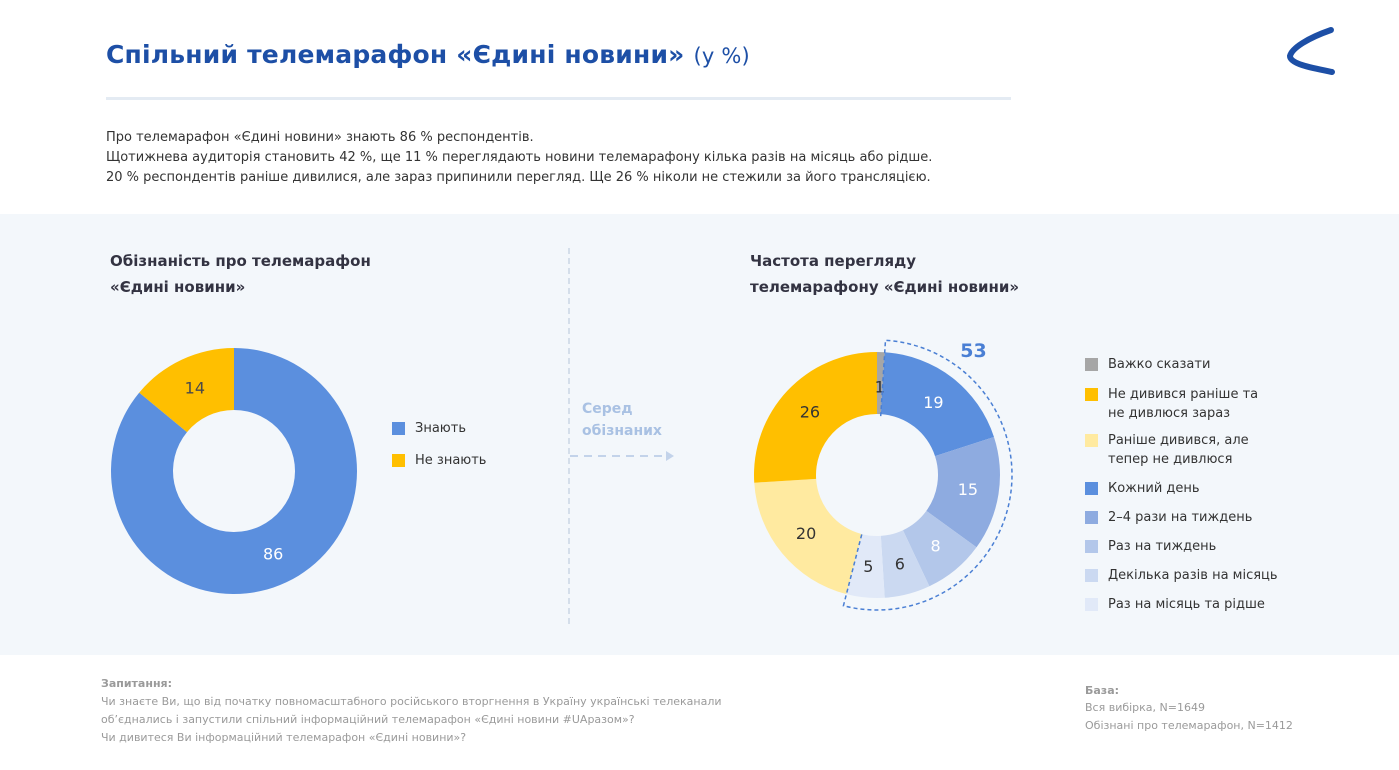 This screenshot has width=1399, height=770. I want to click on frequency-legend-item: Важко сказати, so click(1147, 364).